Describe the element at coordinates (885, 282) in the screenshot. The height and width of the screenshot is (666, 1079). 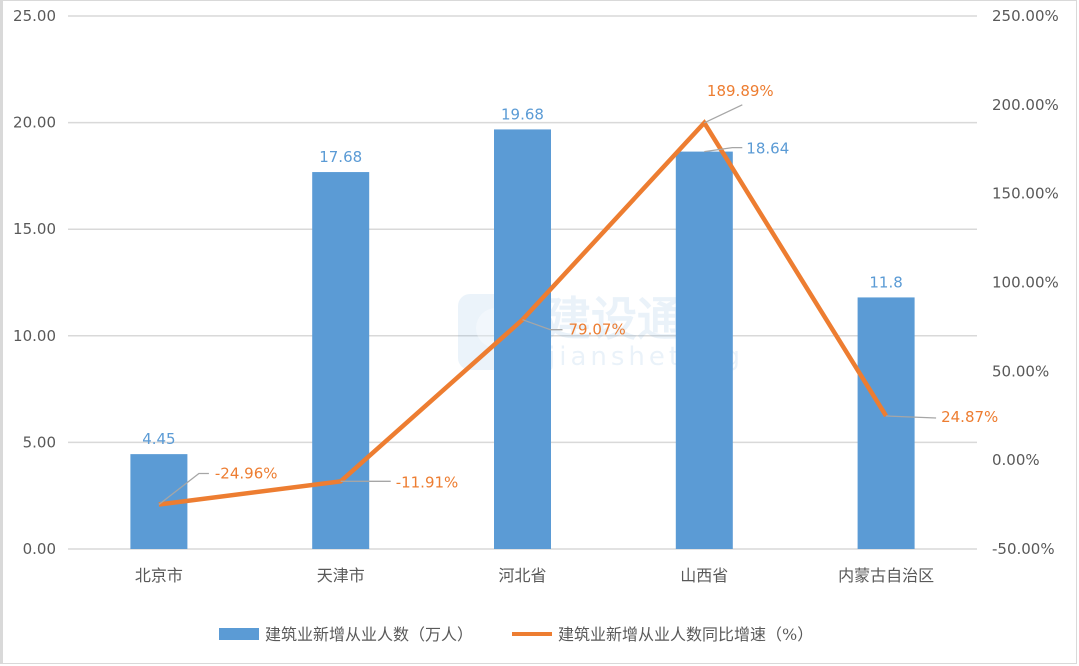
I see `bar-data-label: 11.8` at that location.